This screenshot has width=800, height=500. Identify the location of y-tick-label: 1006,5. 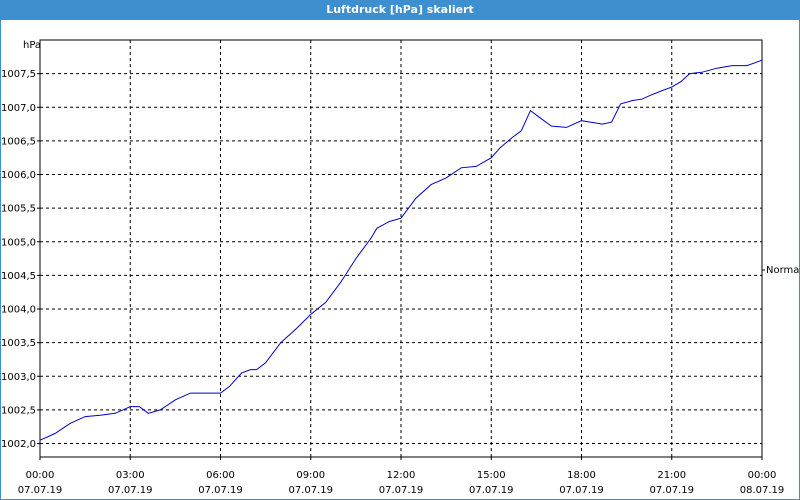
(18, 141).